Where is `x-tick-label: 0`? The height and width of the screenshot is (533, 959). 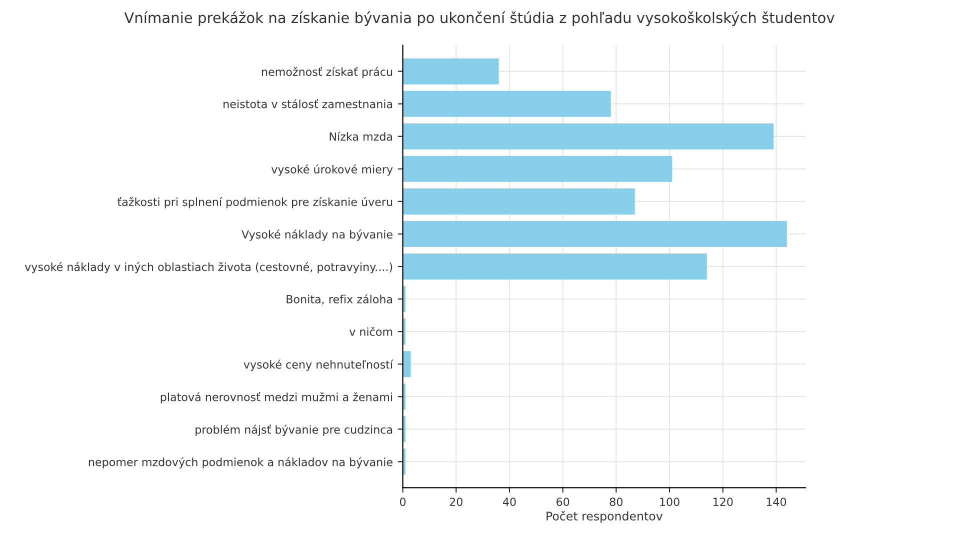
x-tick-label: 0 is located at coordinates (403, 502).